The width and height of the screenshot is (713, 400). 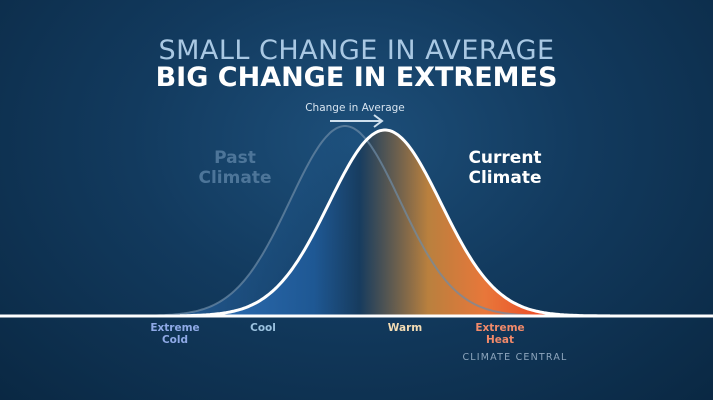 What do you see at coordinates (357, 121) in the screenshot?
I see `arrow-right-icon` at bounding box center [357, 121].